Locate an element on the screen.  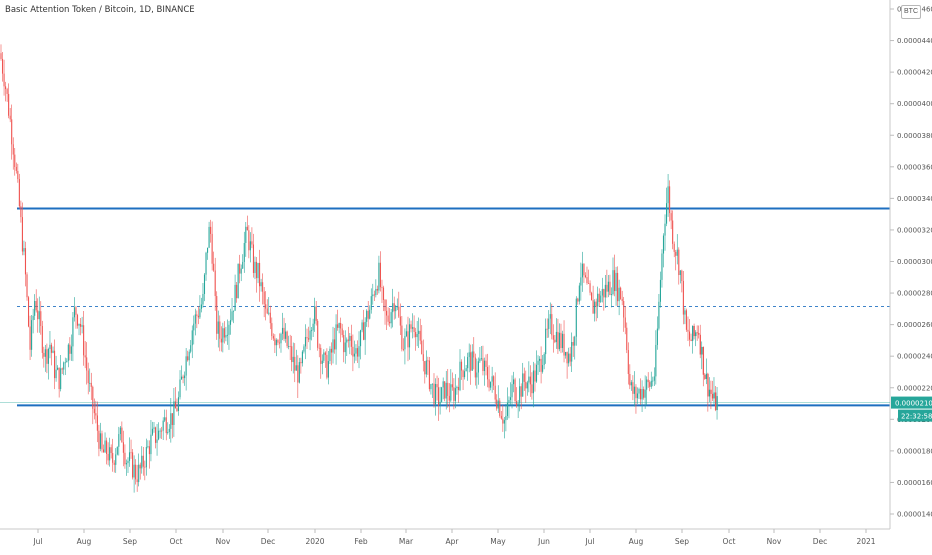
currency-button: BTC is located at coordinates (911, 12).